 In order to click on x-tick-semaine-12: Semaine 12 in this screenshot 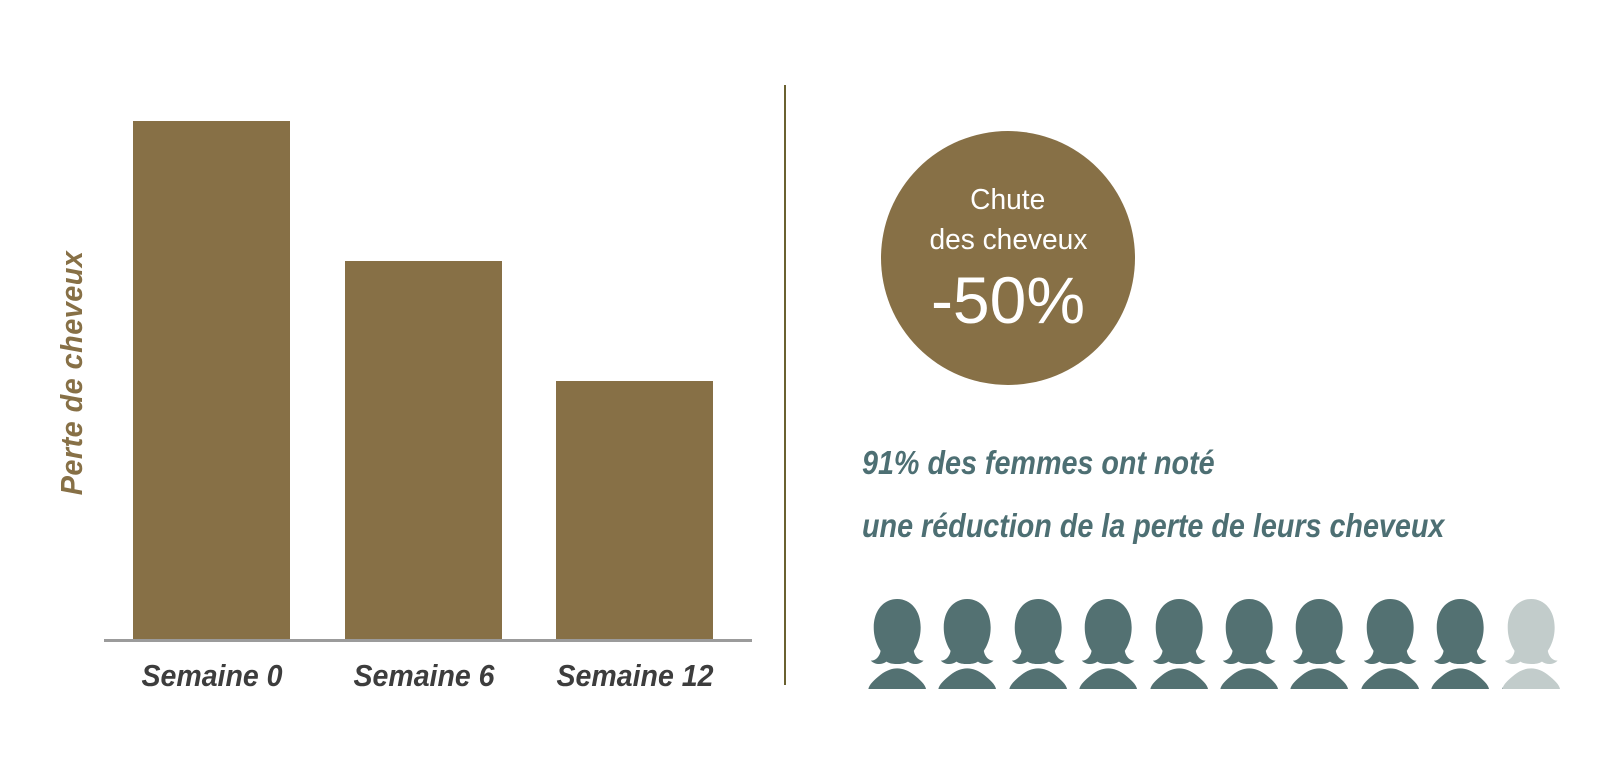, I will do `click(634, 675)`.